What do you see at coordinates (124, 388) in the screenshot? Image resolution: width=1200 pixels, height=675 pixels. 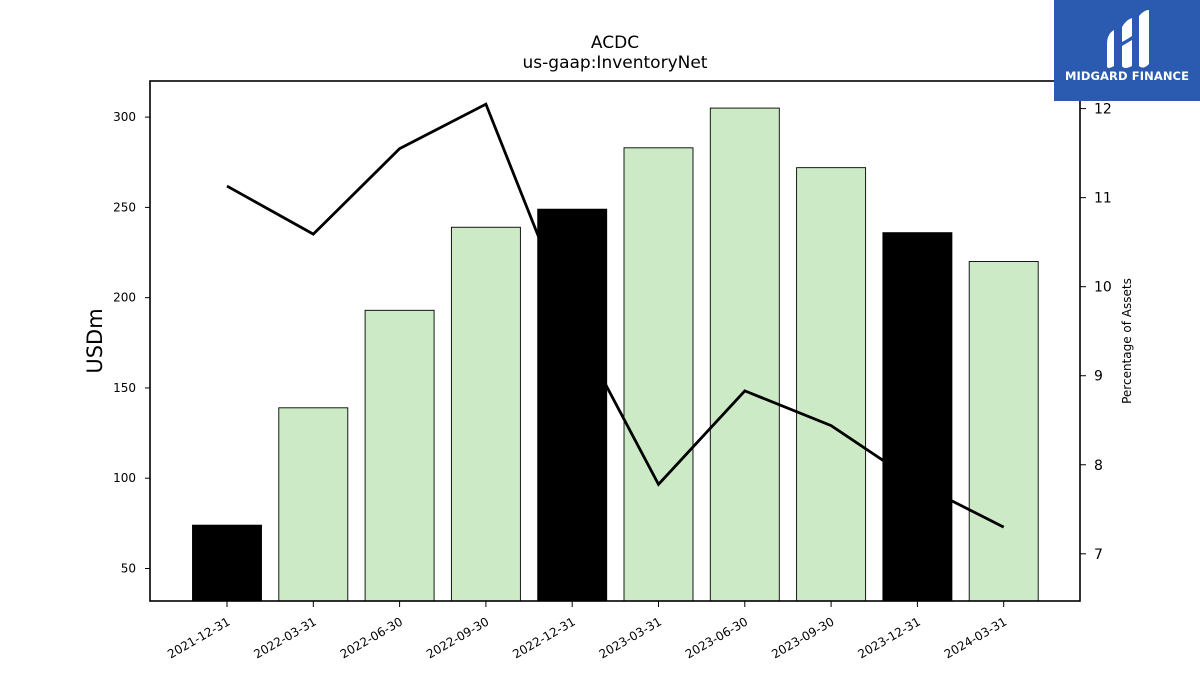 I see `y-tick-label: 150` at bounding box center [124, 388].